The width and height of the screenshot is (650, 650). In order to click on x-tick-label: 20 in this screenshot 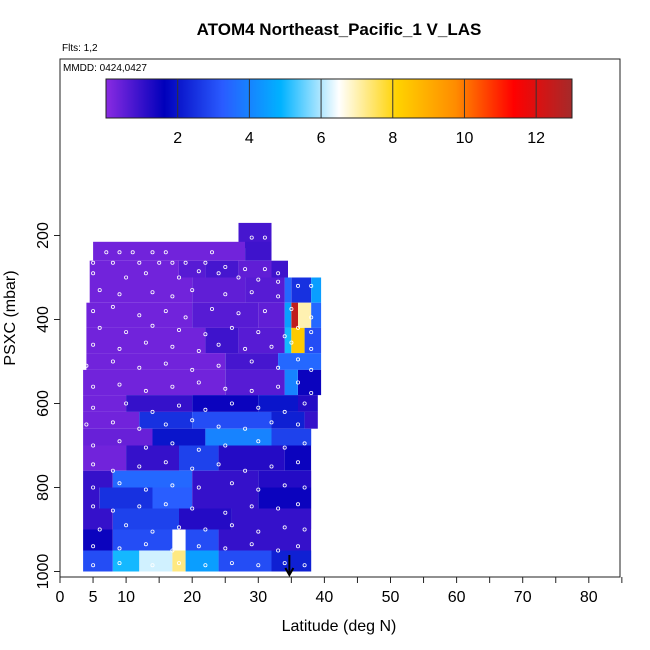, I will do `click(192, 597)`.